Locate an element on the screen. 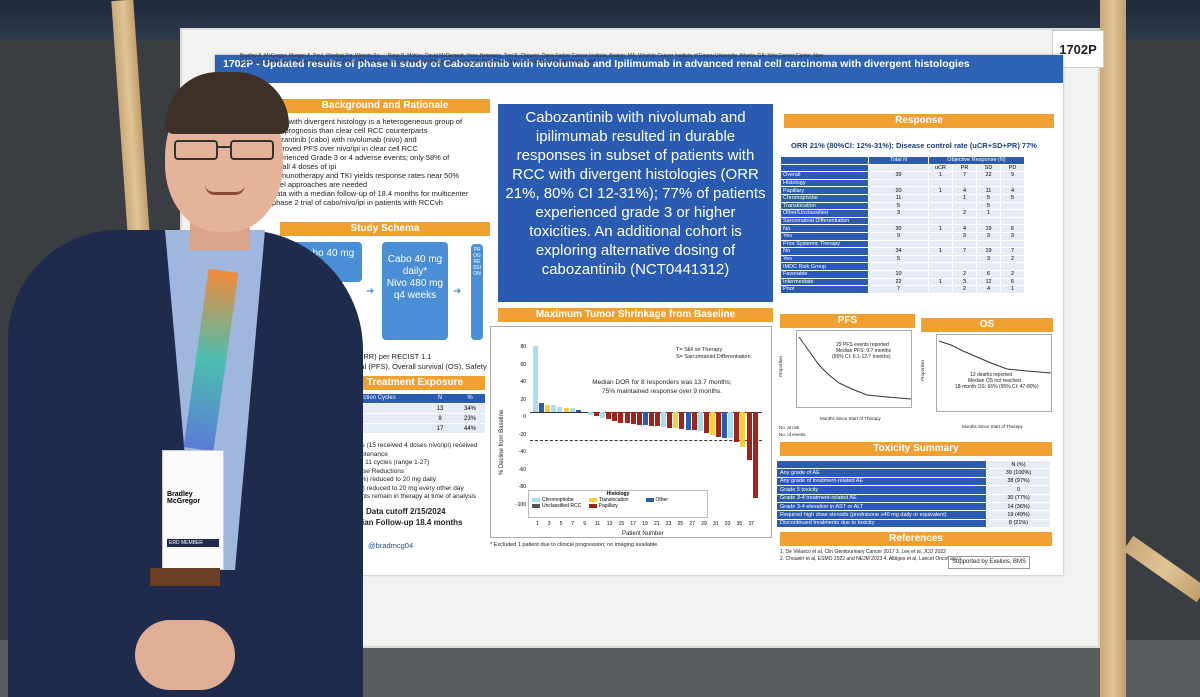 Image resolution: width=1200 pixels, height=697 pixels. response-row: Translocation 5 5 is located at coordinates (902, 206).